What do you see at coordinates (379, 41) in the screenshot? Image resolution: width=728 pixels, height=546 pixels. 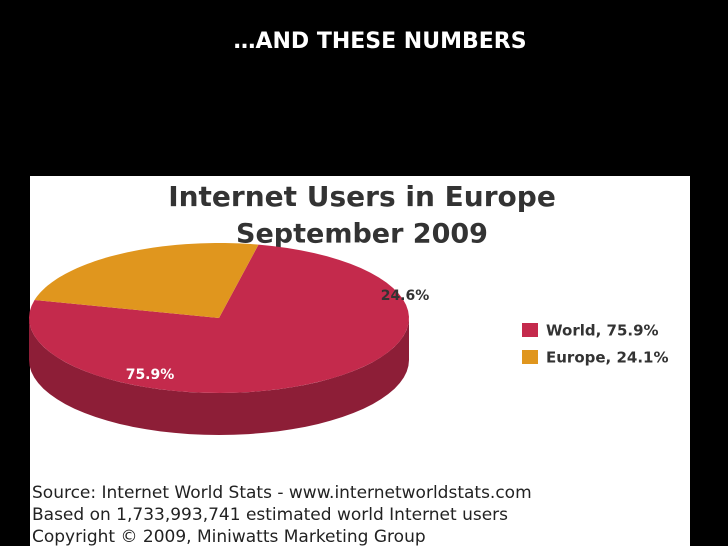 I see `slide-title: …AND THESE NUMBERS` at bounding box center [379, 41].